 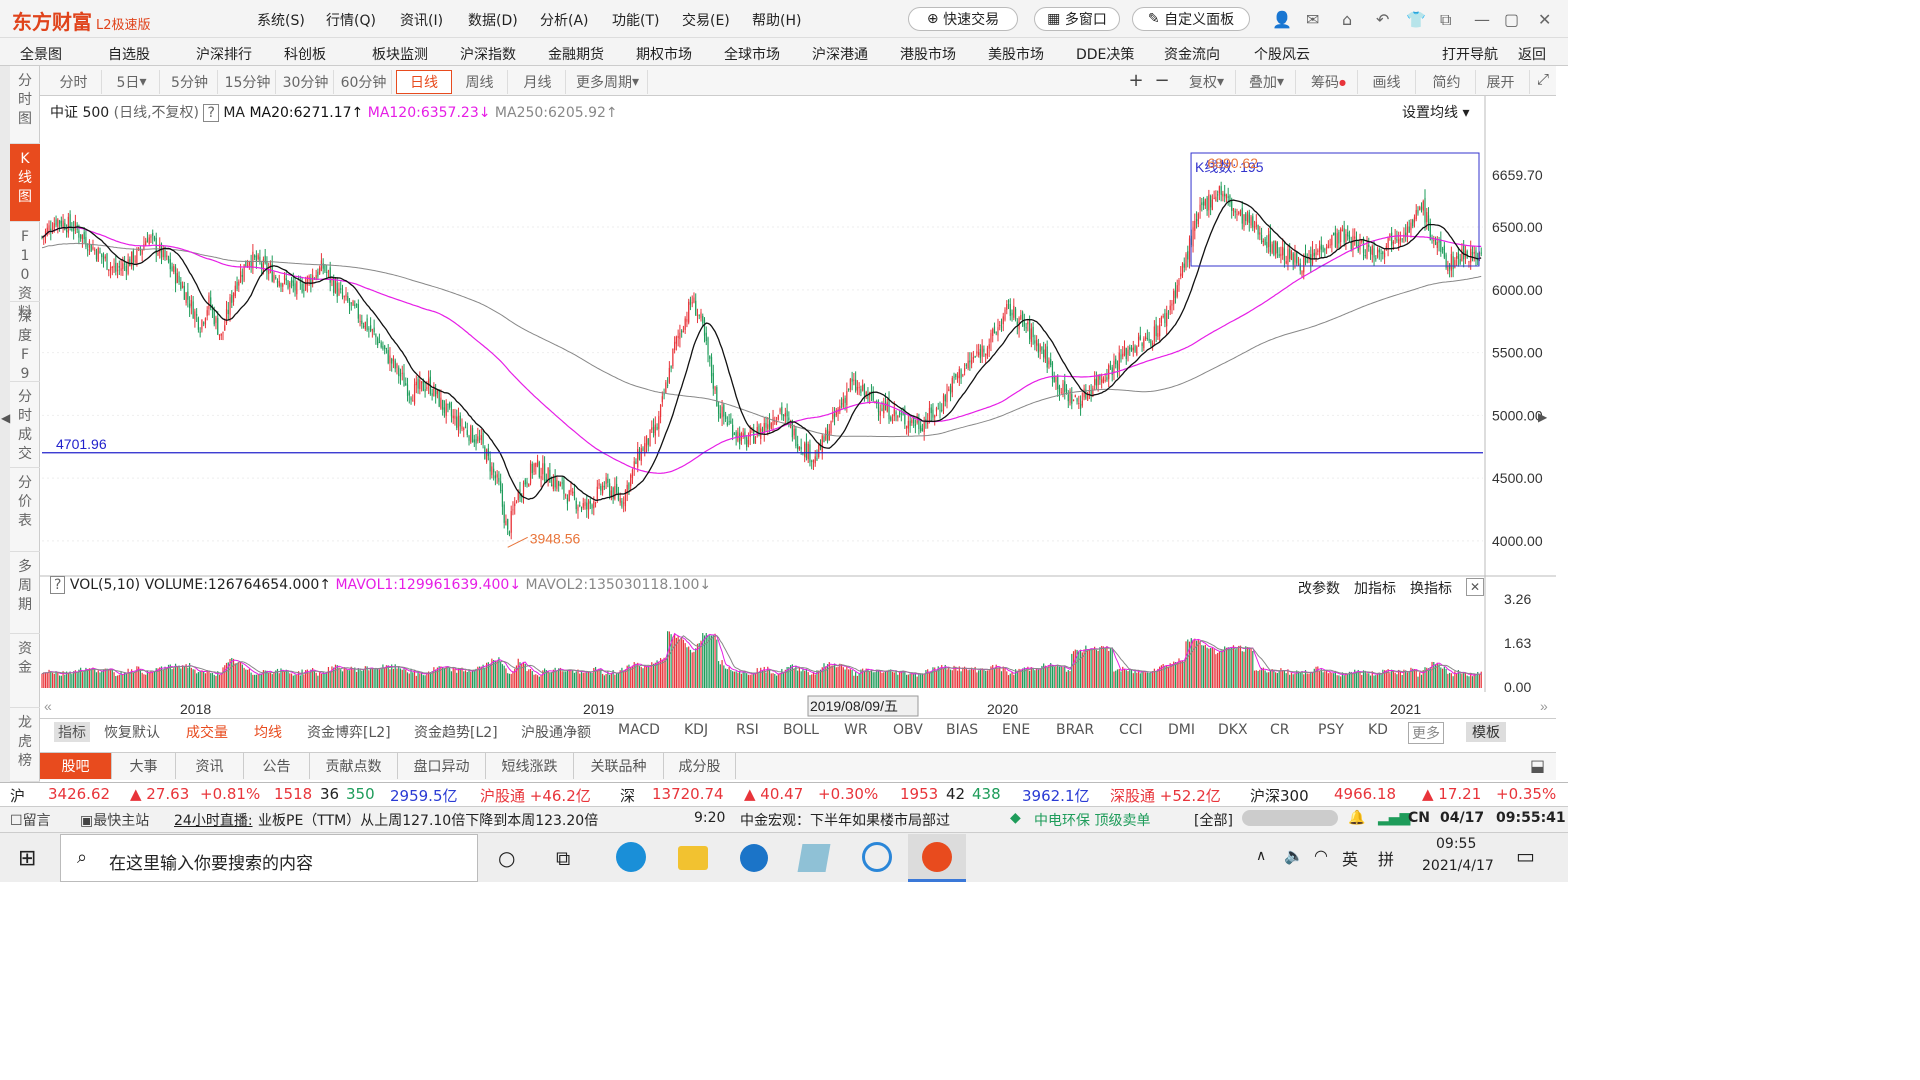 I want to click on indicator-22: 更多, so click(x=1426, y=733).